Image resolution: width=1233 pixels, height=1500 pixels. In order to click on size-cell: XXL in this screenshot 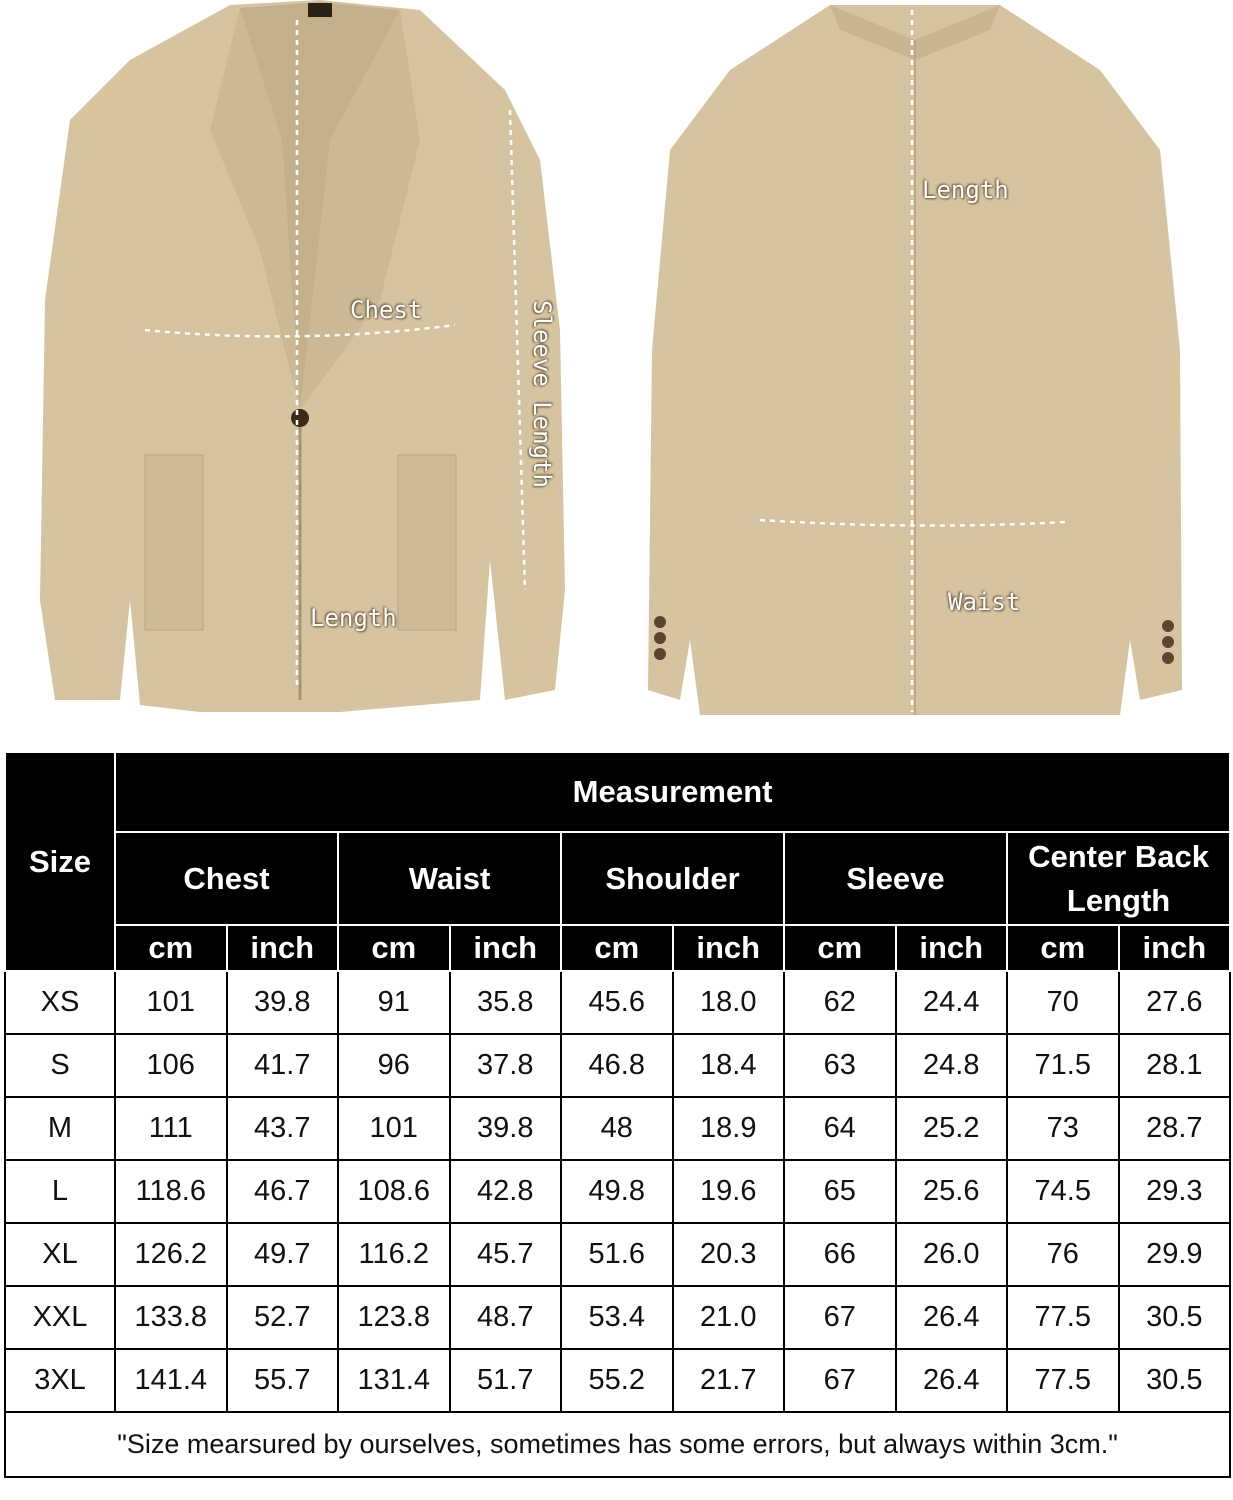, I will do `click(60, 1317)`.